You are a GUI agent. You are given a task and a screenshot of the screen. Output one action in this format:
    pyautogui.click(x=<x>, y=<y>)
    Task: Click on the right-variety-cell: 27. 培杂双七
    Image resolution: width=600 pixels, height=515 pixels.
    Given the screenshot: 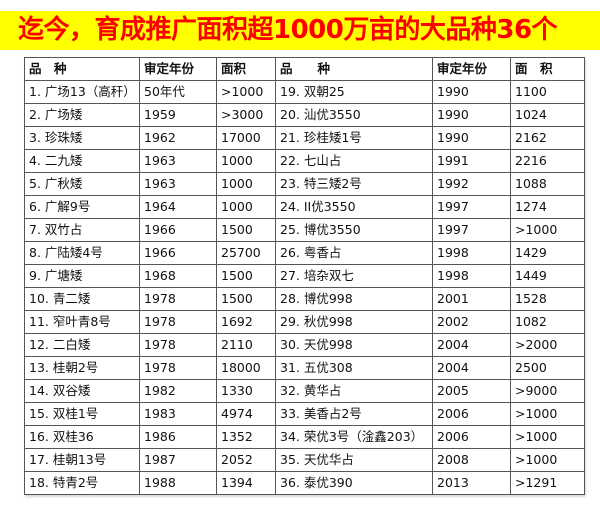 What is the action you would take?
    pyautogui.click(x=354, y=276)
    